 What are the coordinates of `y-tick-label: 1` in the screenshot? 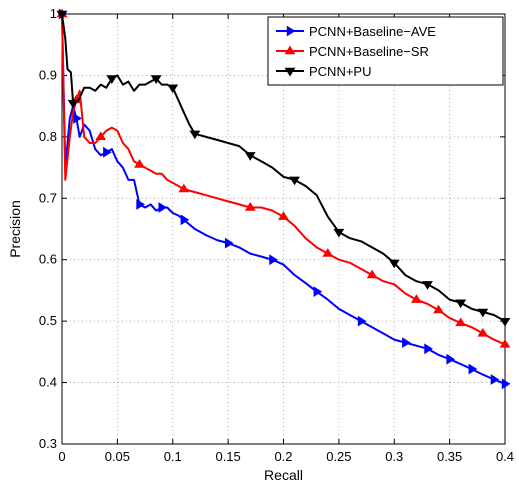 It's located at (53, 13).